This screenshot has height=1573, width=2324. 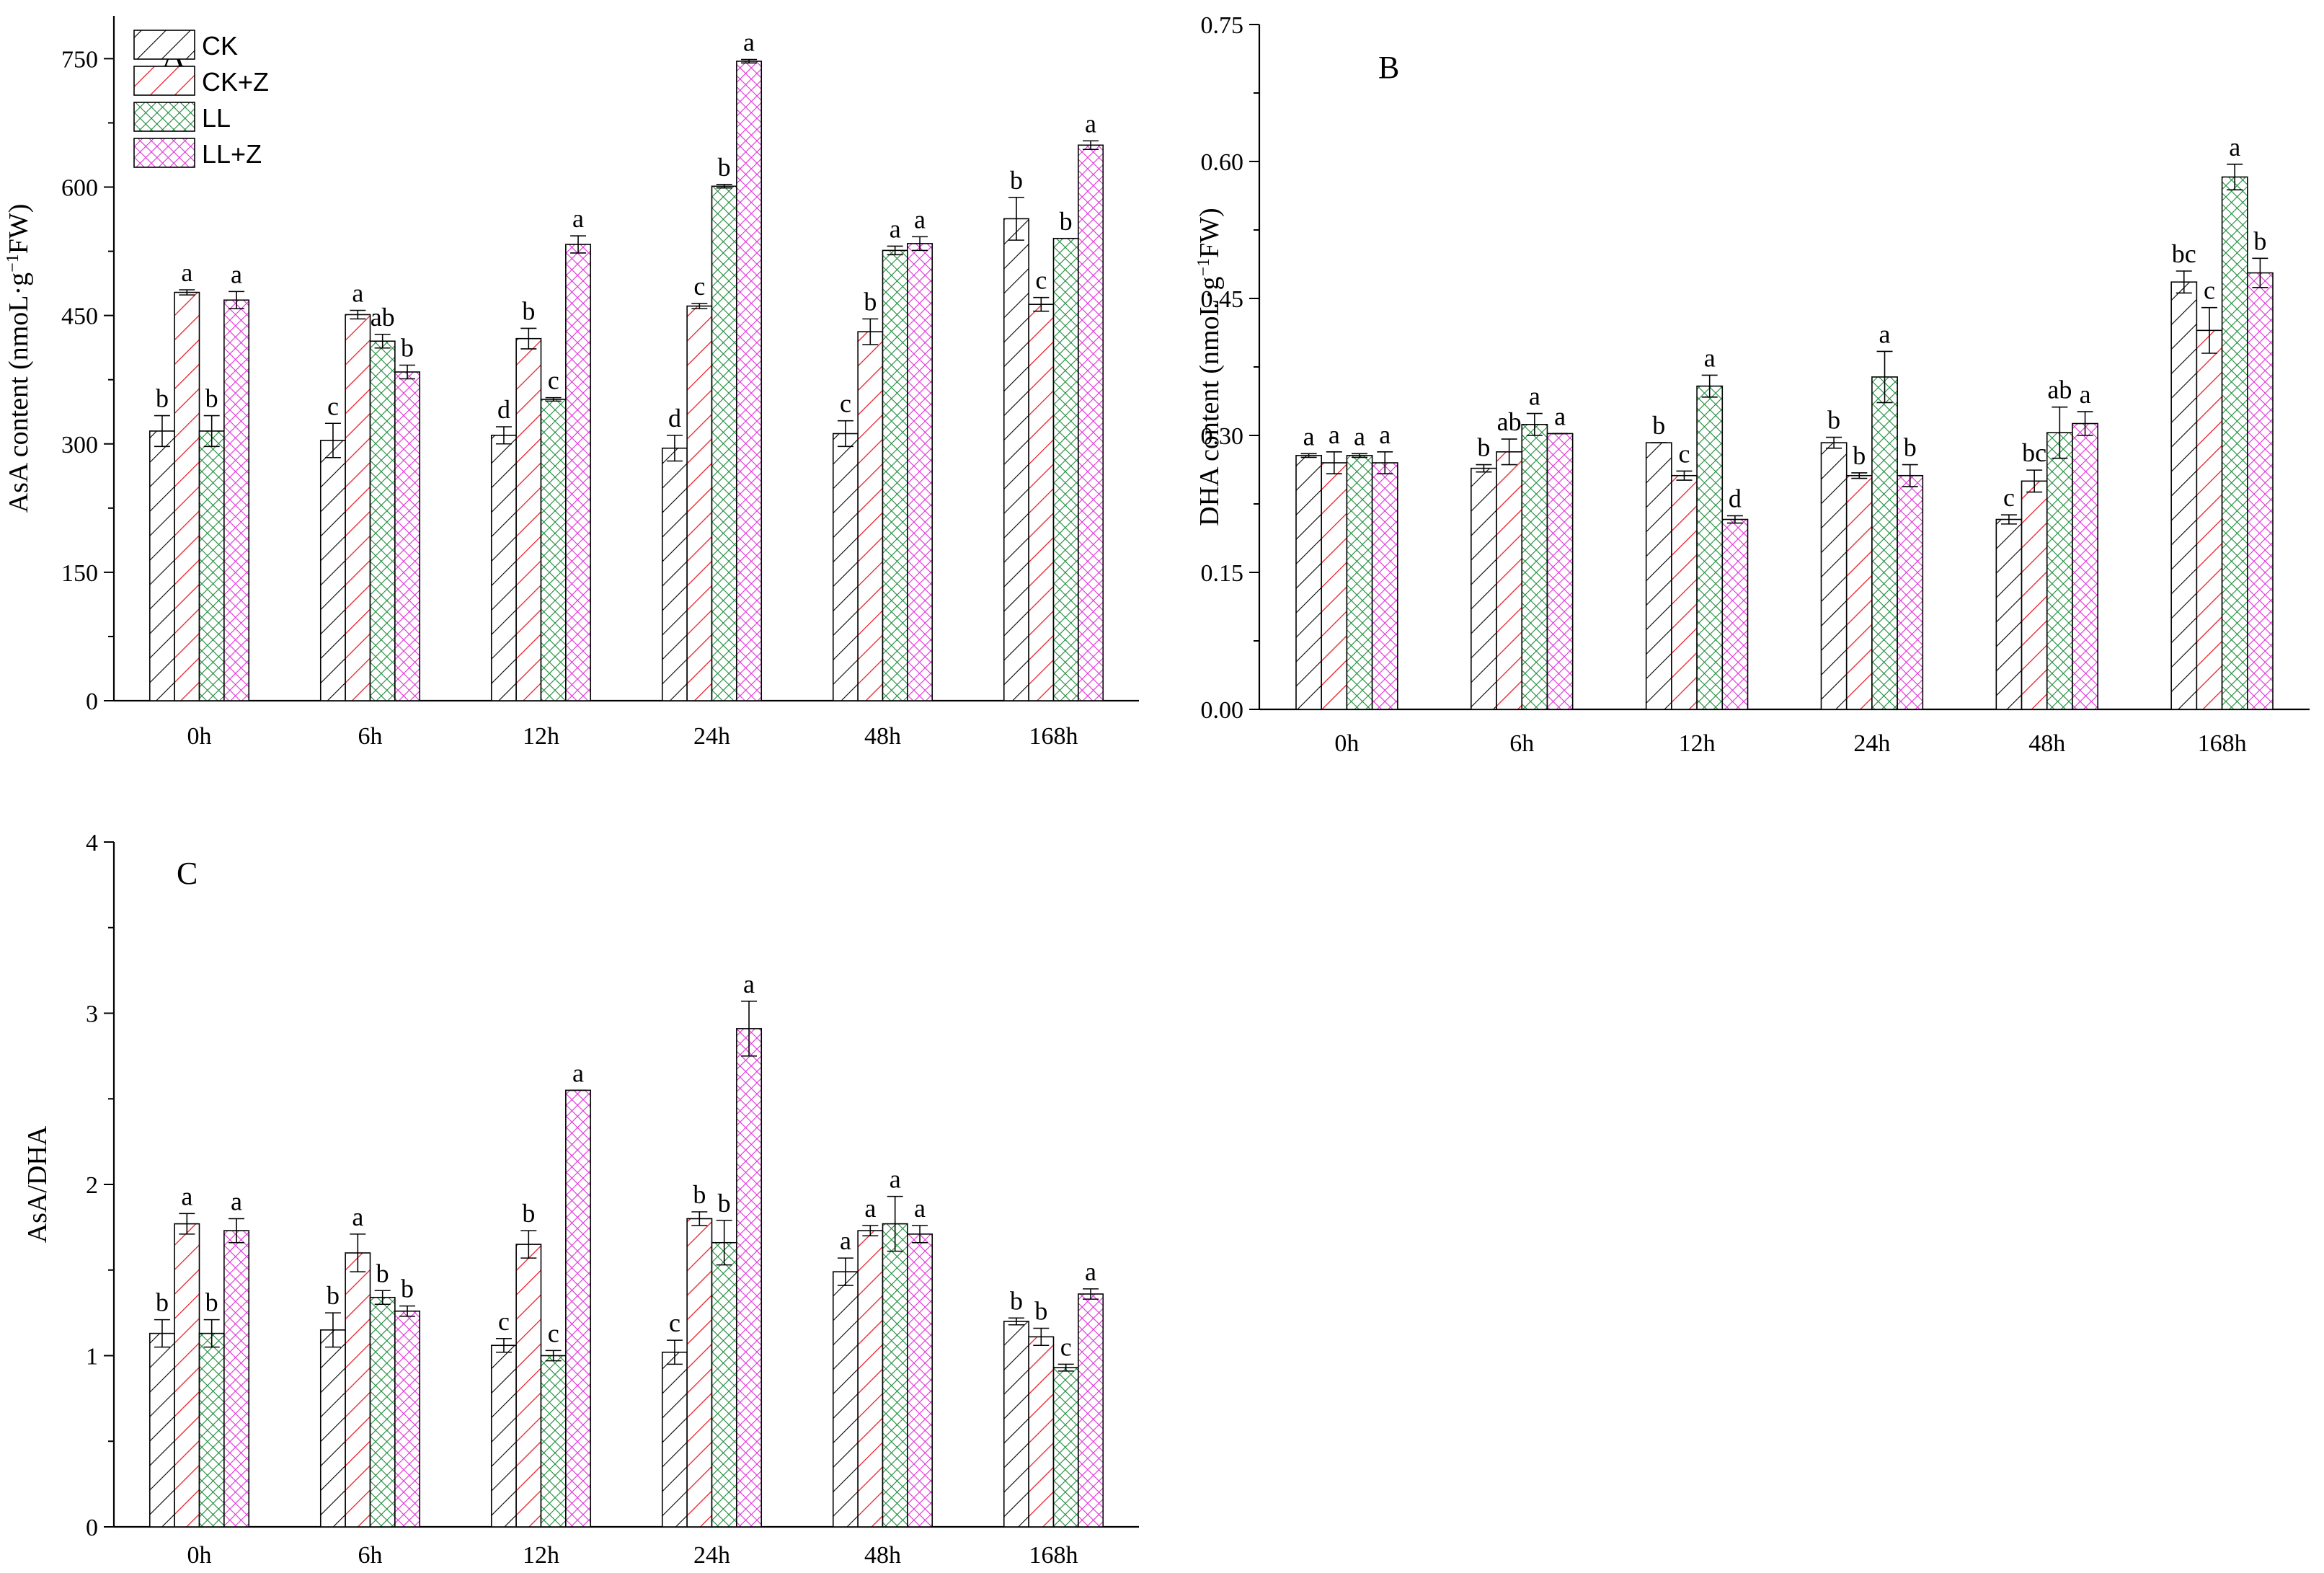 What do you see at coordinates (882, 1555) in the screenshot?
I see `x-tick-label: 48h` at bounding box center [882, 1555].